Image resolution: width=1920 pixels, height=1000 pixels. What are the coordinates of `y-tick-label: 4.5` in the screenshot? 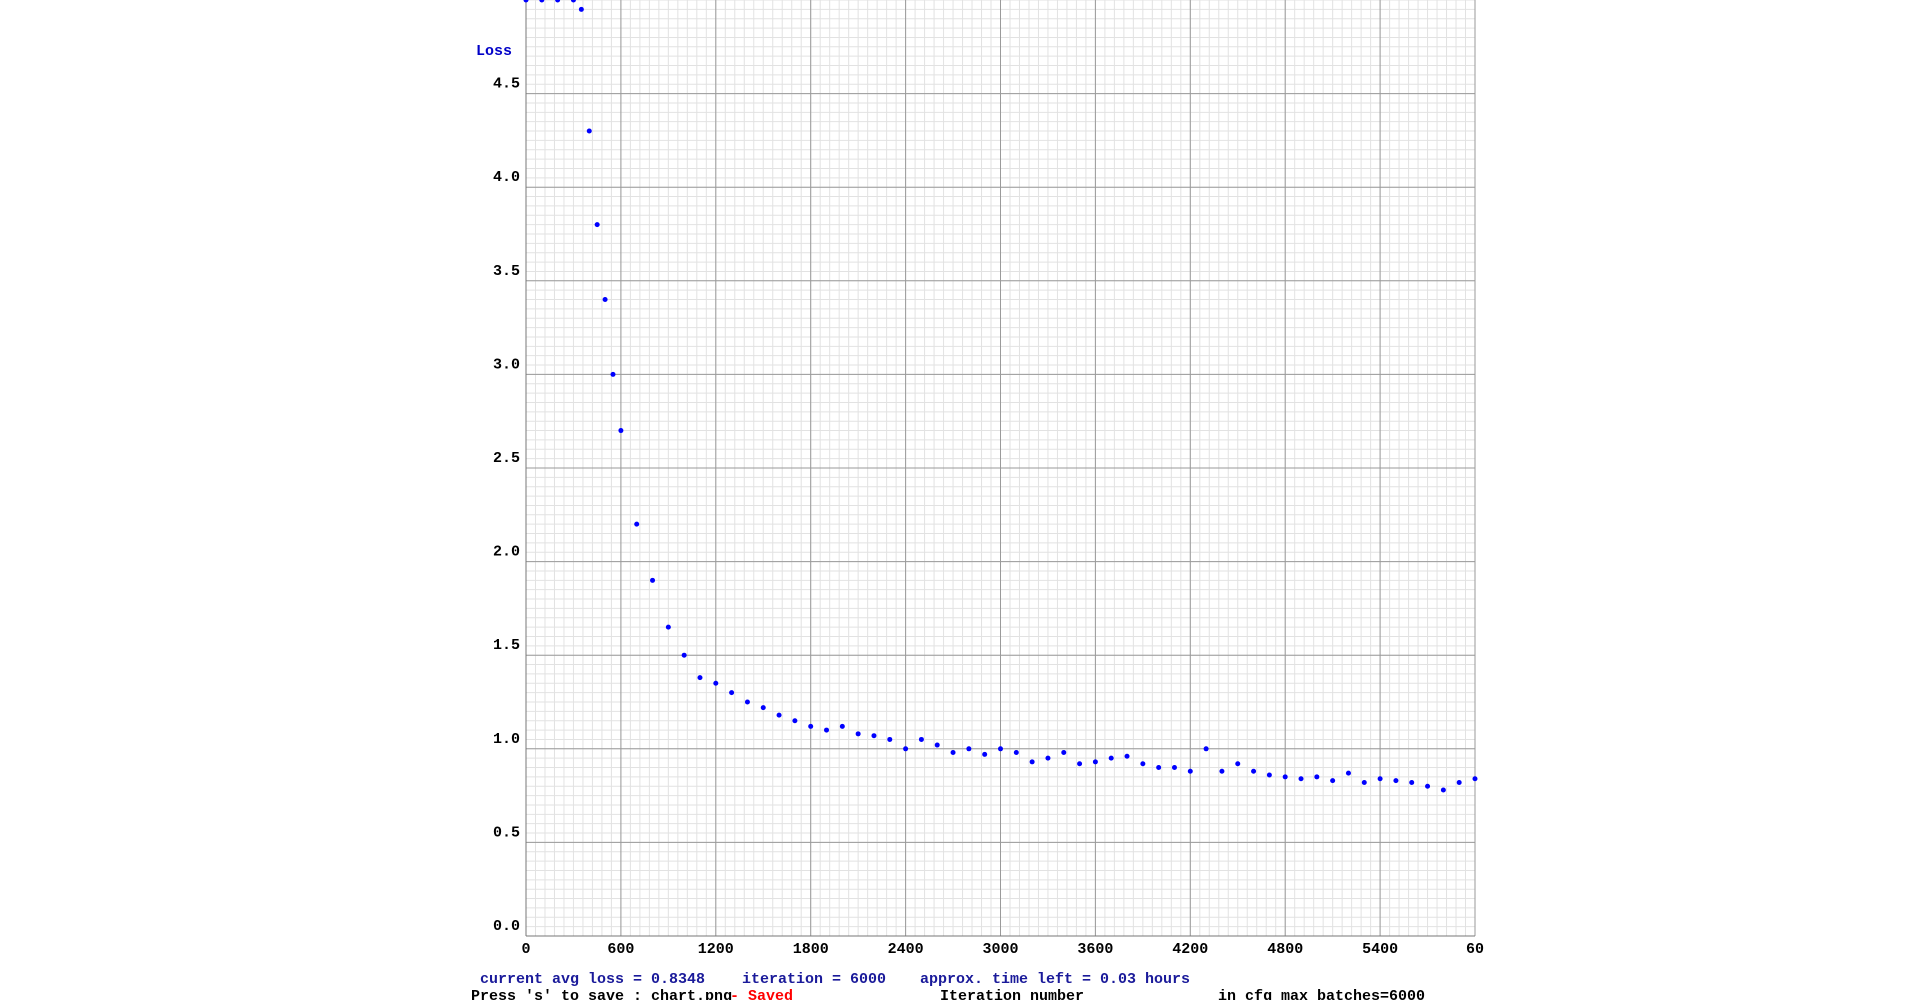 It's located at (506, 84).